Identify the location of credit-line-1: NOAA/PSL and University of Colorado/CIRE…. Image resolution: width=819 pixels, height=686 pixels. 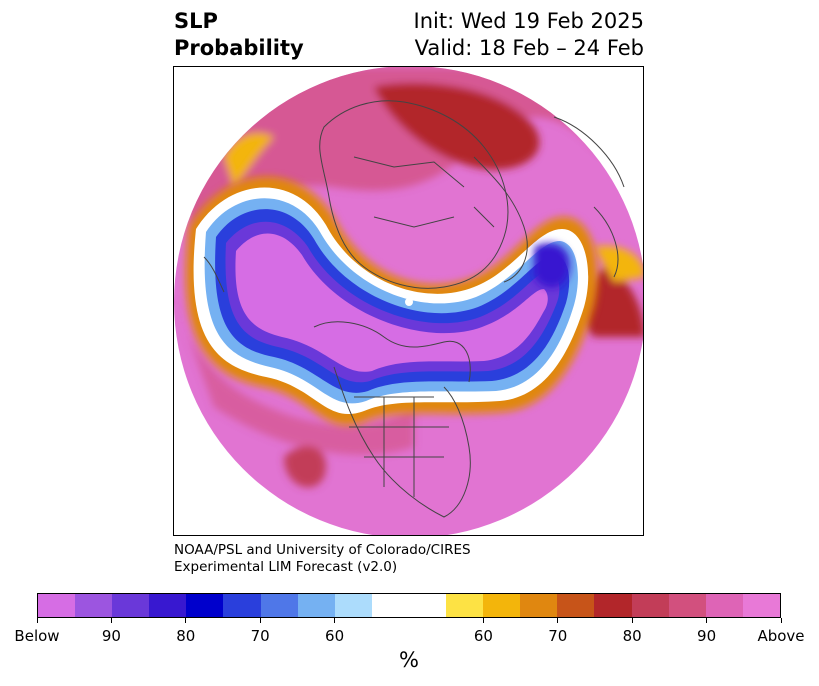
(322, 550).